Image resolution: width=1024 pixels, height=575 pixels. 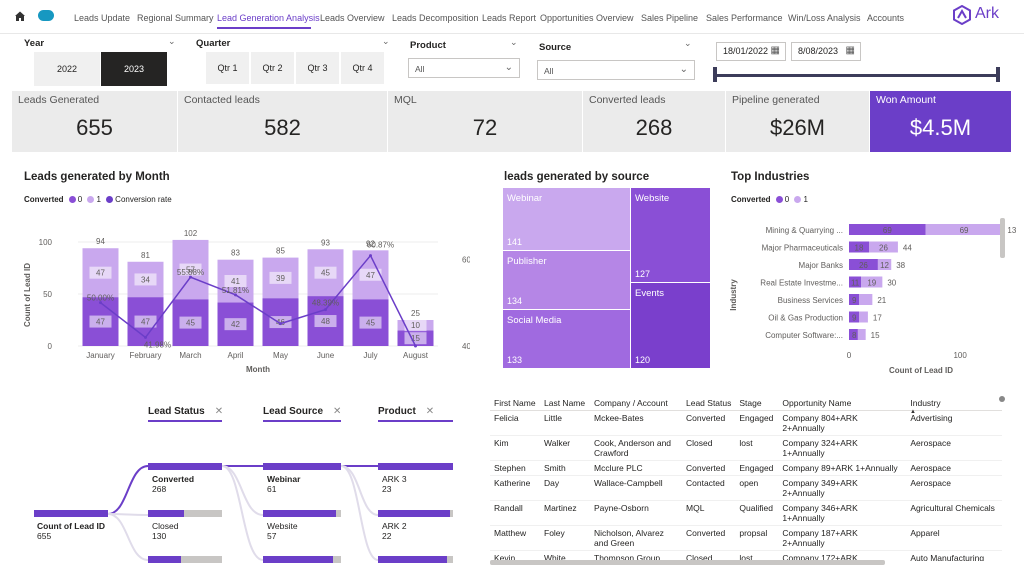 I want to click on end-date-input: 8/08/2023 ▦, so click(x=826, y=51).